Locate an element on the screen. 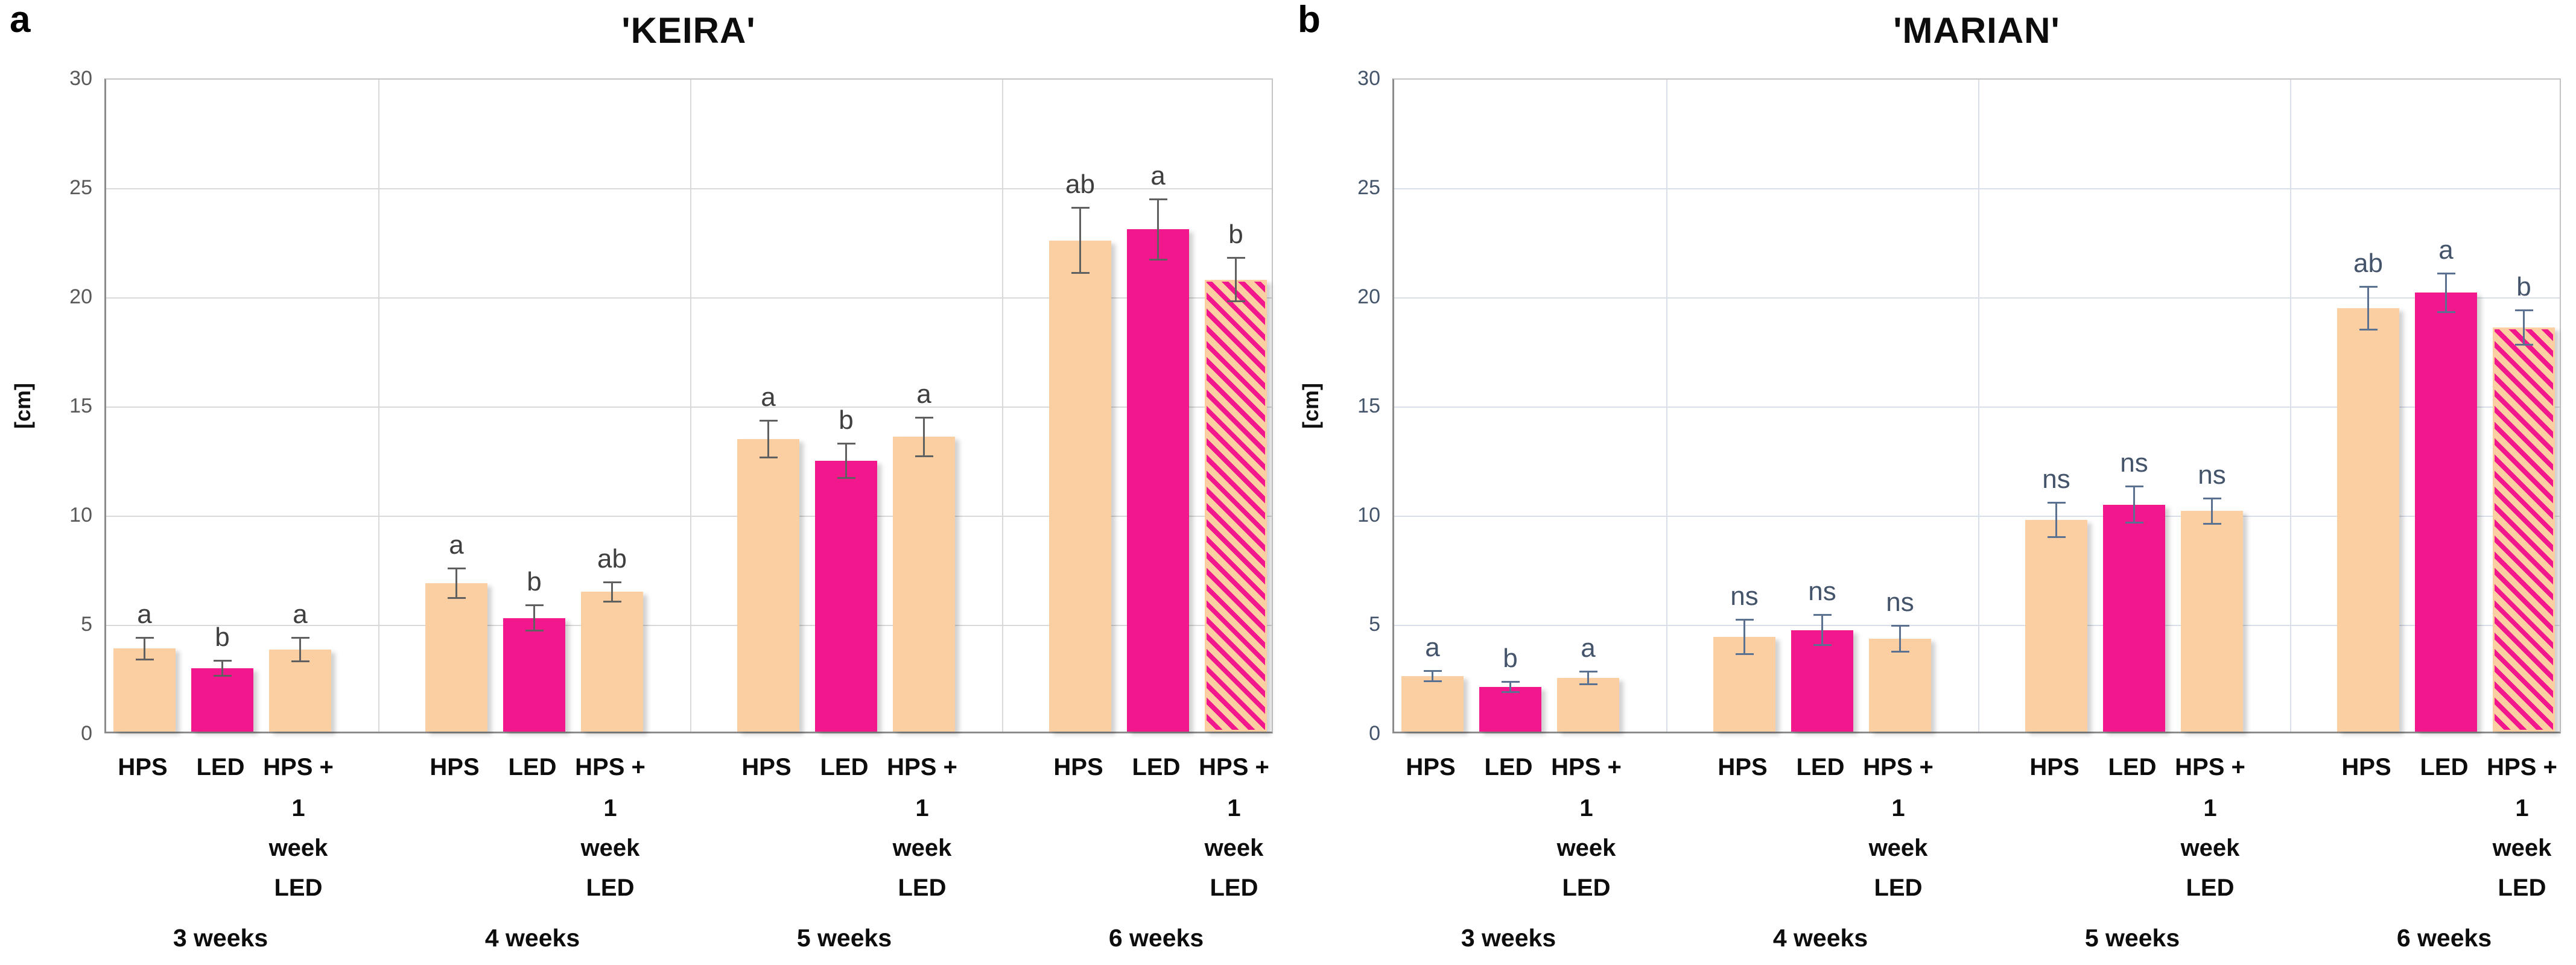 This screenshot has width=2576, height=965. y-tick-label: 5 is located at coordinates (1374, 624).